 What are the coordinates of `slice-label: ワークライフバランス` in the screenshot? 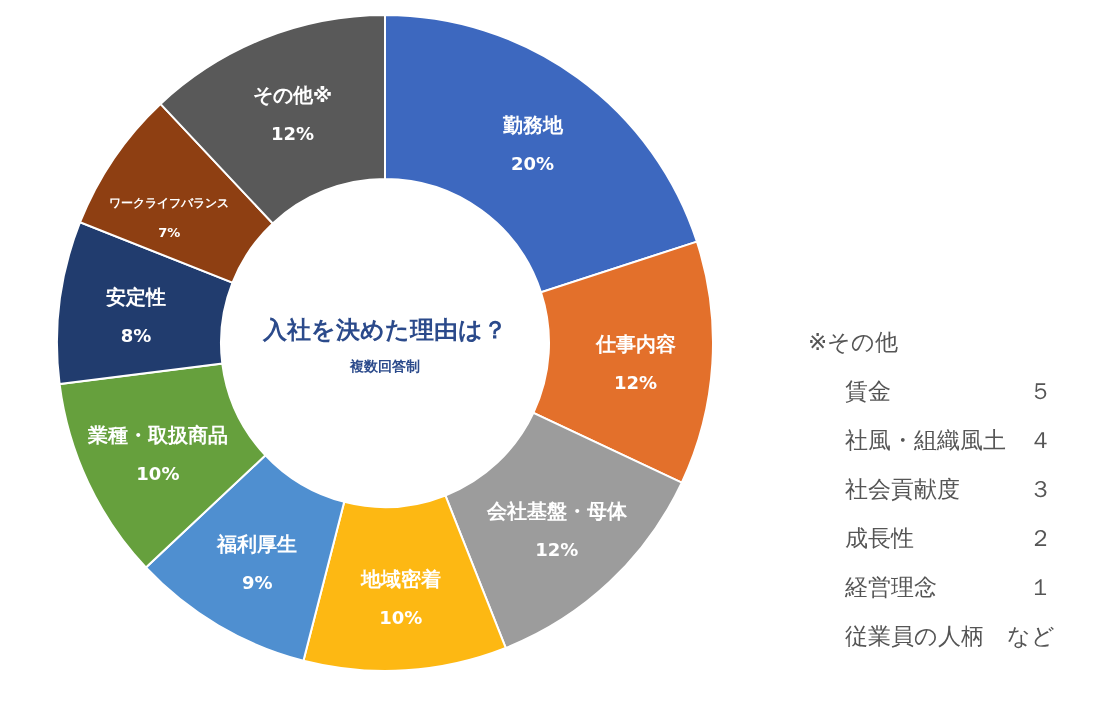 It's located at (169, 202).